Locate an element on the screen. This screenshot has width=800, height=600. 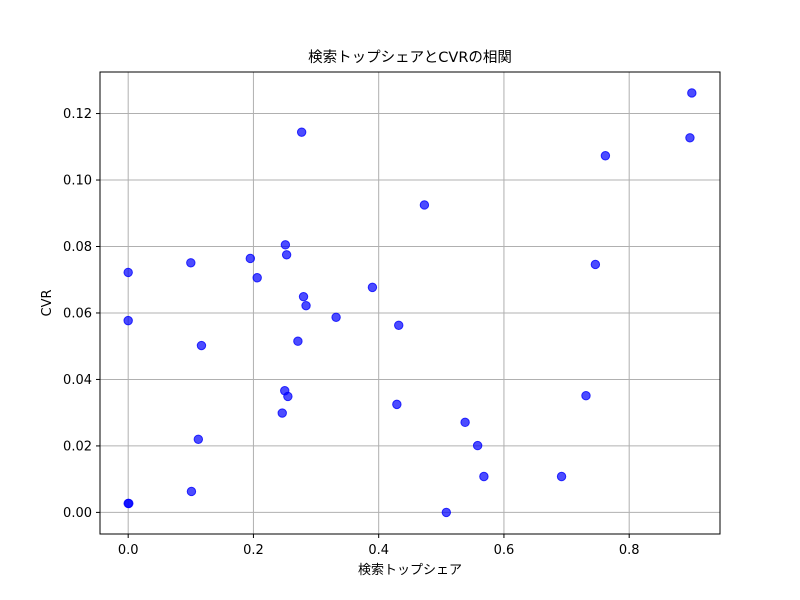
chart-title: 検索トップシェアとCVRの相関 is located at coordinates (410, 57).